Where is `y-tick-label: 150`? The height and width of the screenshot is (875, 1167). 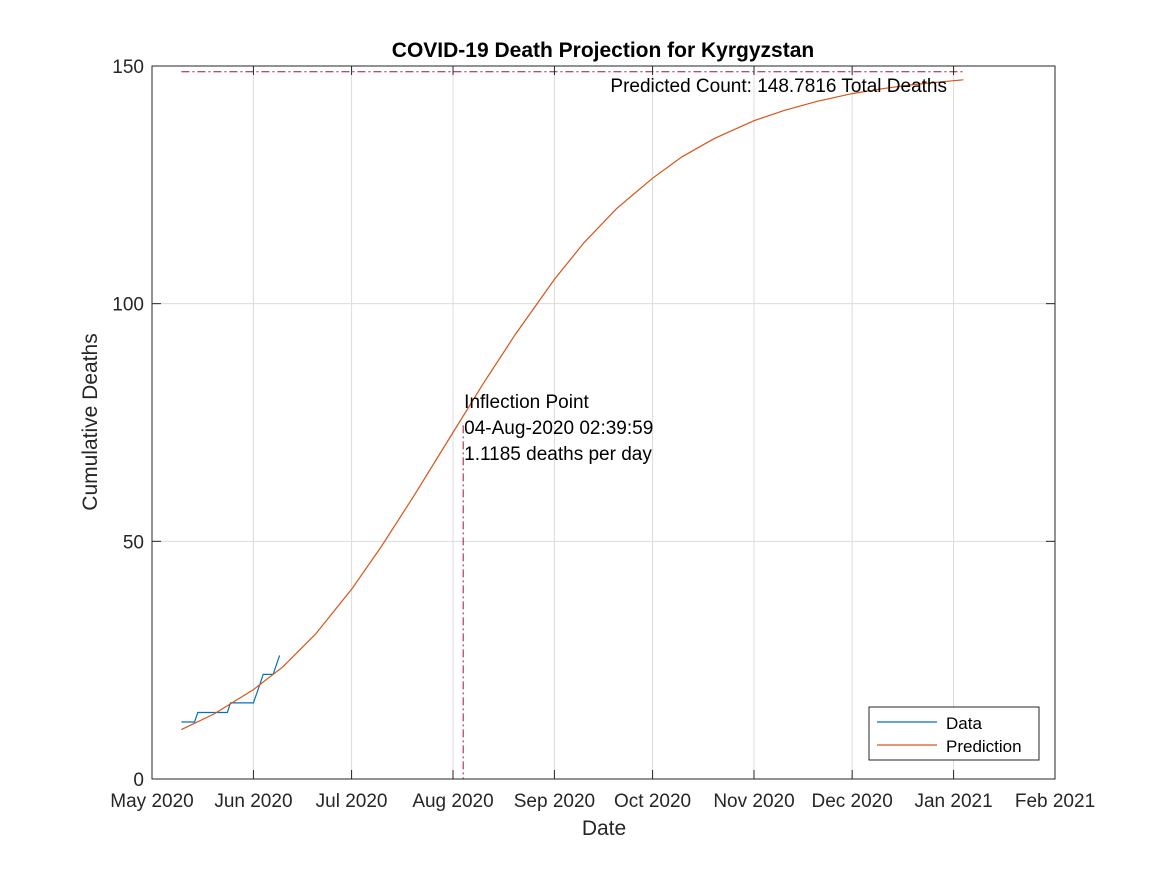 y-tick-label: 150 is located at coordinates (128, 67).